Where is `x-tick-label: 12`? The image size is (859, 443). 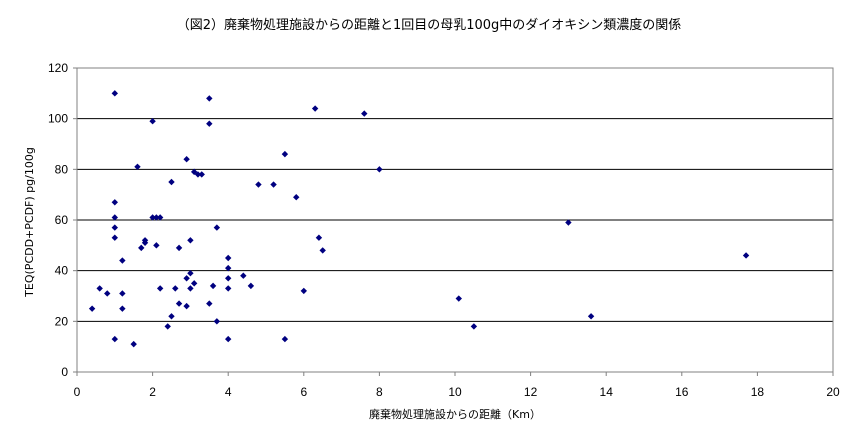
x-tick-label: 12 is located at coordinates (531, 392).